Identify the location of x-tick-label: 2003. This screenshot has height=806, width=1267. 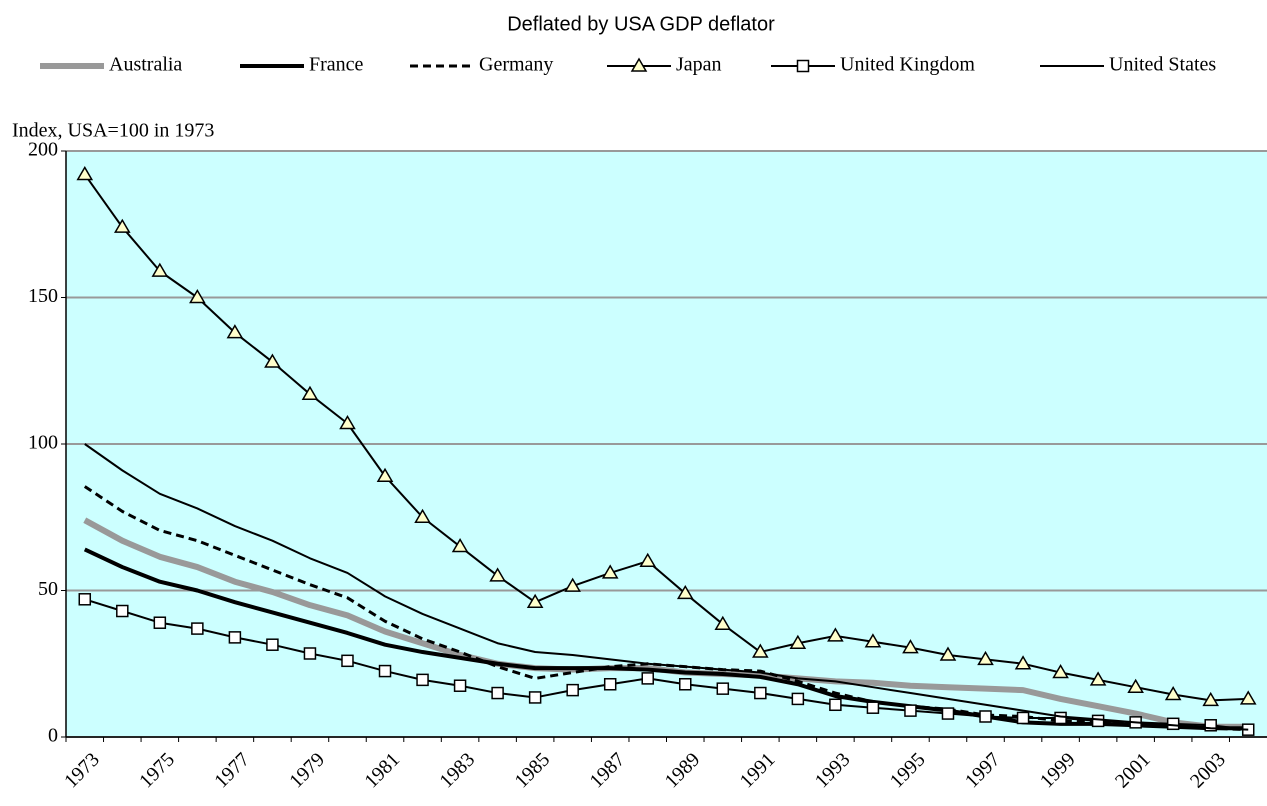
(1208, 771).